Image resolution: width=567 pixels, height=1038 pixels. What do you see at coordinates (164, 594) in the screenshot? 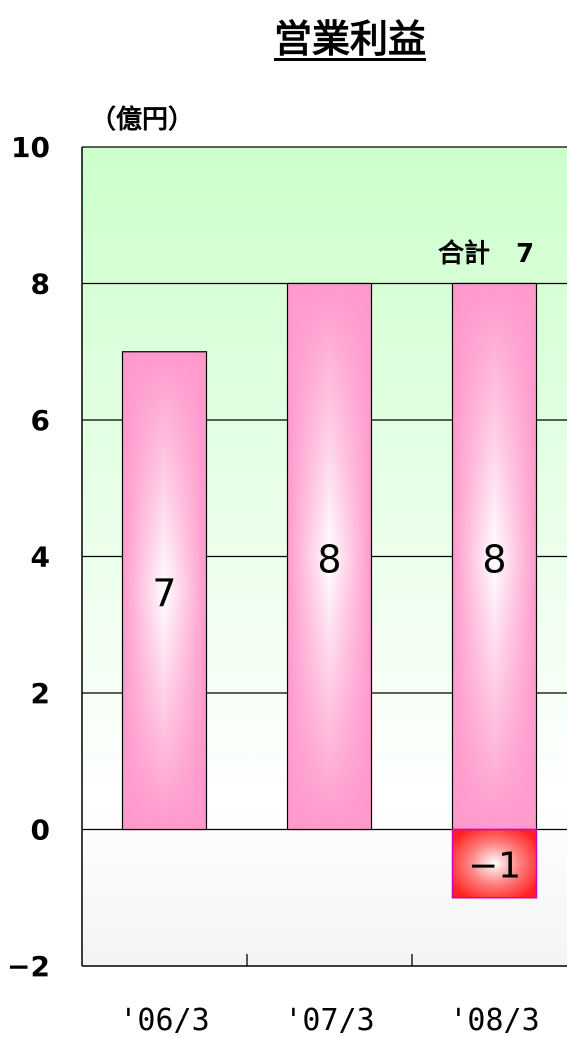
I see `bar-data-label: 7` at bounding box center [164, 594].